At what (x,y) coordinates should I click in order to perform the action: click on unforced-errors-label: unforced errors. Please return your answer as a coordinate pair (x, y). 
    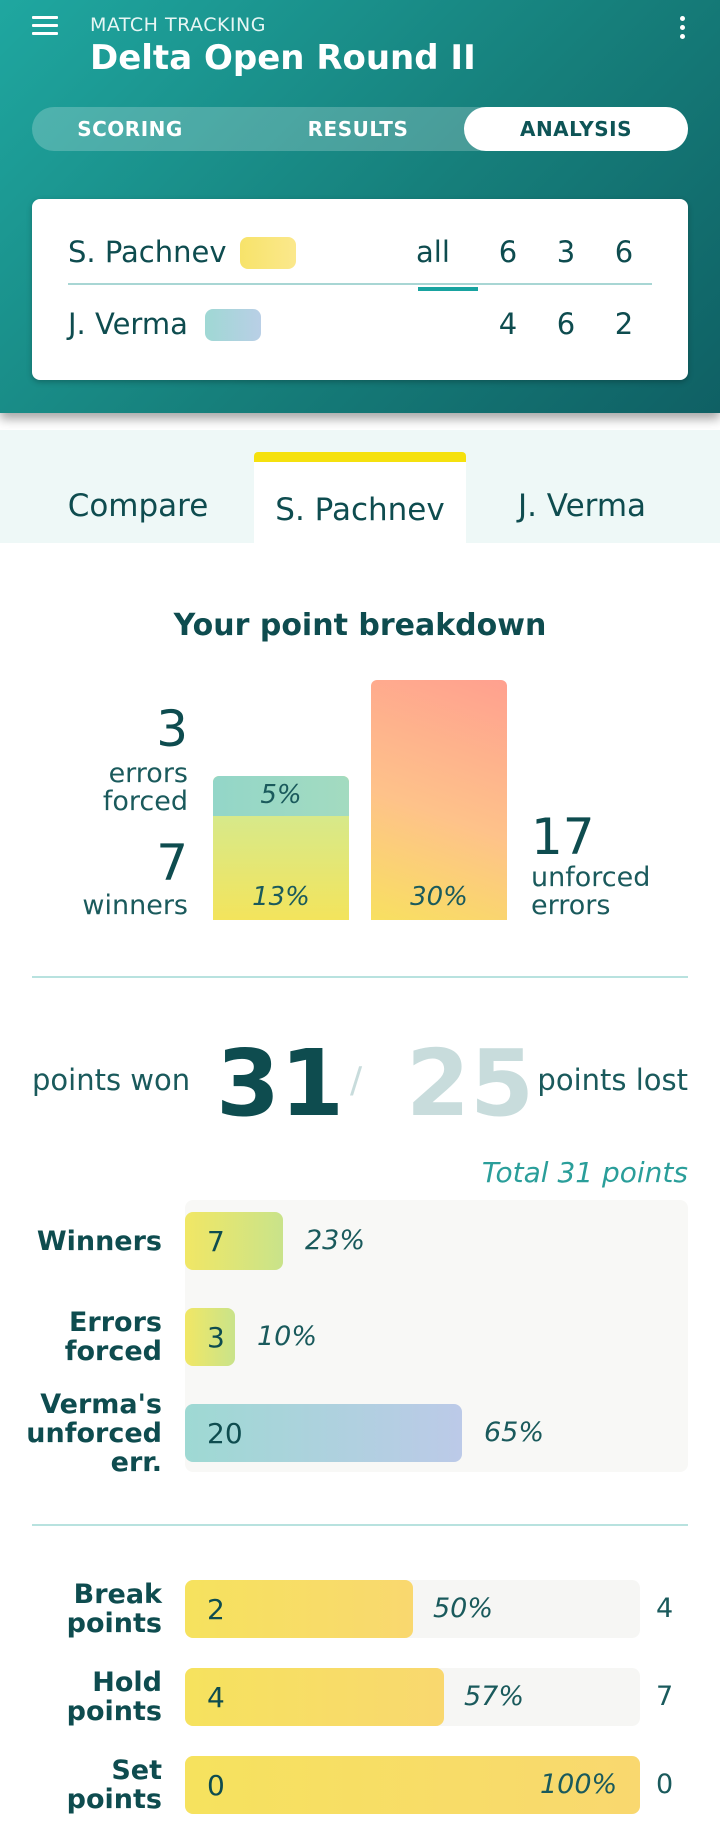
    Looking at the image, I should click on (591, 891).